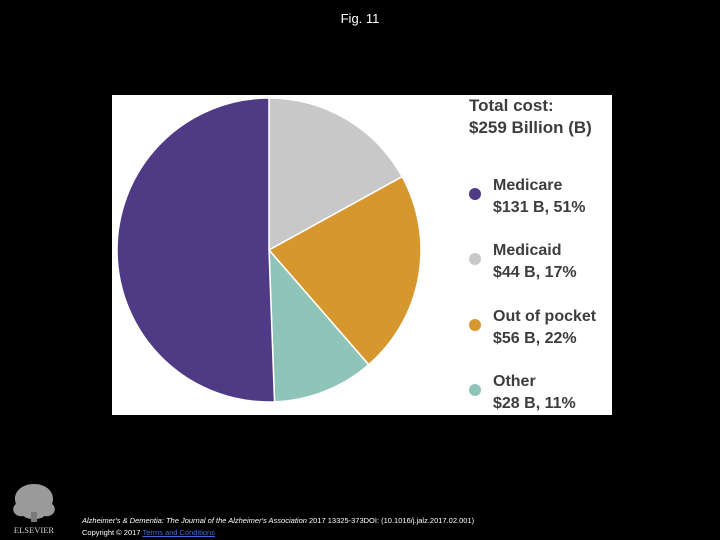 The height and width of the screenshot is (540, 720). What do you see at coordinates (34, 530) in the screenshot?
I see `logo-wordmark: ELSEVIER` at bounding box center [34, 530].